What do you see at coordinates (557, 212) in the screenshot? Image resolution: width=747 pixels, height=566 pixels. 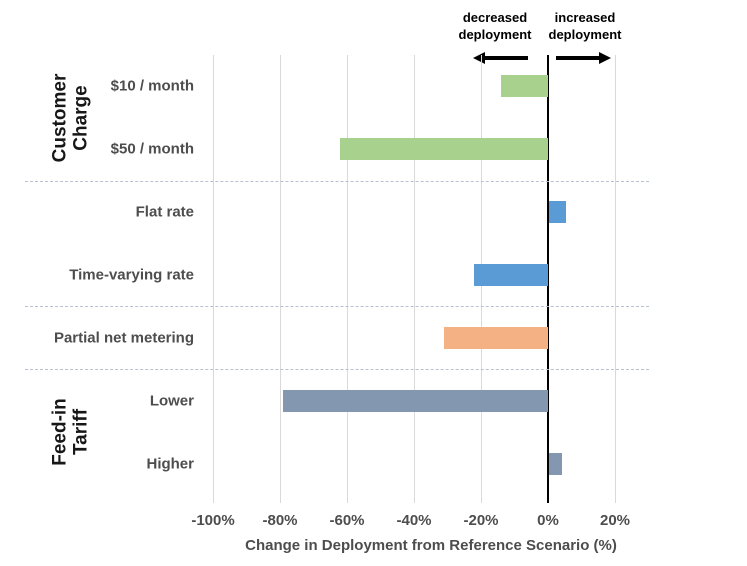 I see `bar-flat-rate` at bounding box center [557, 212].